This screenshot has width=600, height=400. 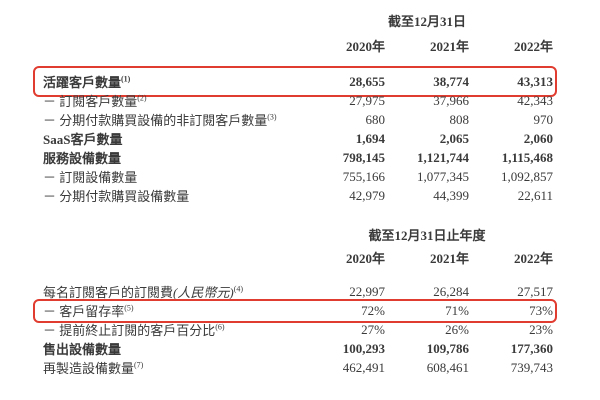 What do you see at coordinates (139, 365) in the screenshot?
I see `footnote-marker: (7)` at bounding box center [139, 365].